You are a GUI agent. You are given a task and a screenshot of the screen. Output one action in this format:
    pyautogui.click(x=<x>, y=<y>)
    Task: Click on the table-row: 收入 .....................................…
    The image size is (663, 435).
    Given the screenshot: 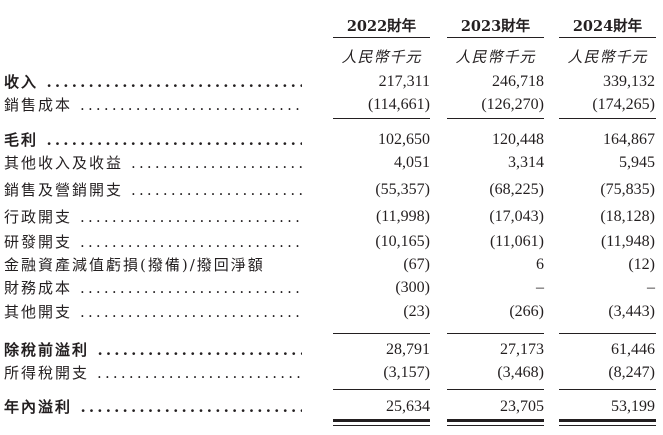 What is the action you would take?
    pyautogui.click(x=331, y=82)
    